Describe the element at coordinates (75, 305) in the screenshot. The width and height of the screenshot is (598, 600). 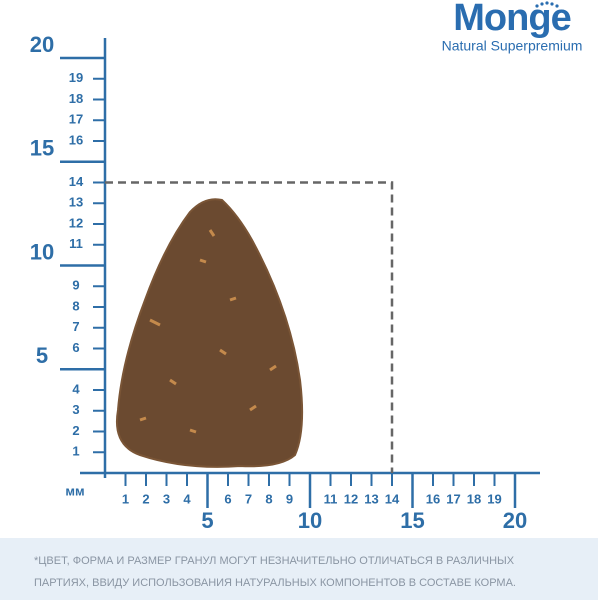
I see `y-tick-label: 8` at that location.